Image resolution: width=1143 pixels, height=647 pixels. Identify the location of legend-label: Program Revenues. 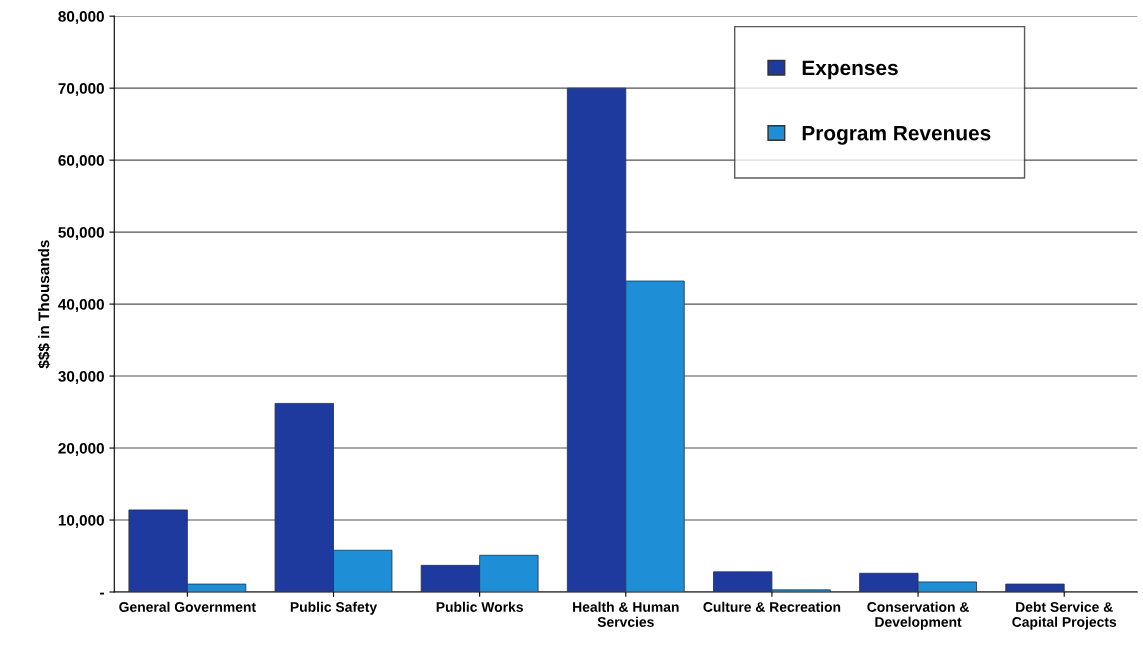
(896, 135).